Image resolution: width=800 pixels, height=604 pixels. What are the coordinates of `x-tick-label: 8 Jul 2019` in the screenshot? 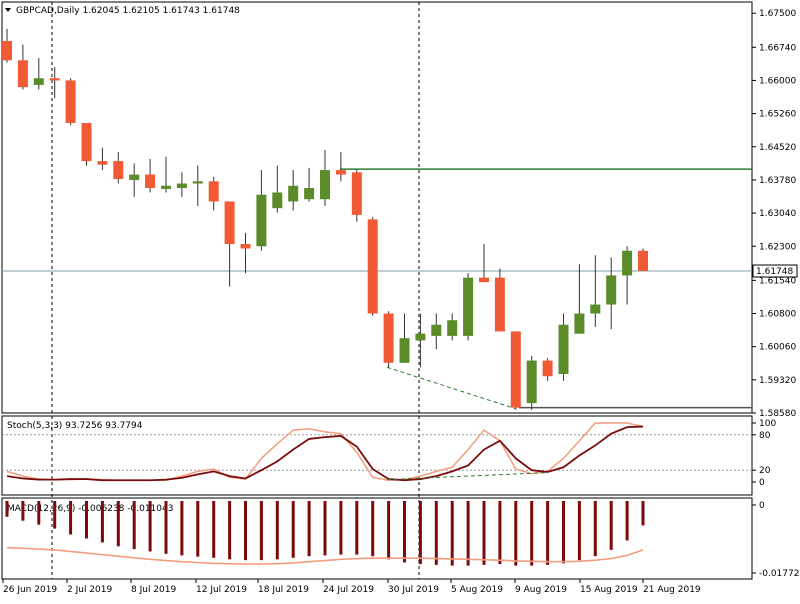 It's located at (153, 590).